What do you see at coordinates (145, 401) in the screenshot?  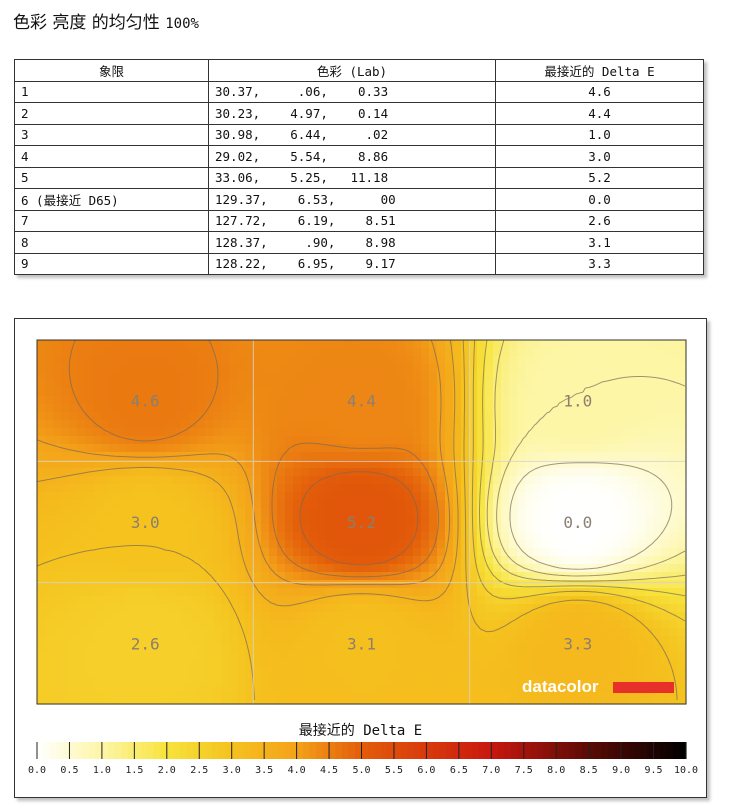 I see `cell-value-label: 4.6` at bounding box center [145, 401].